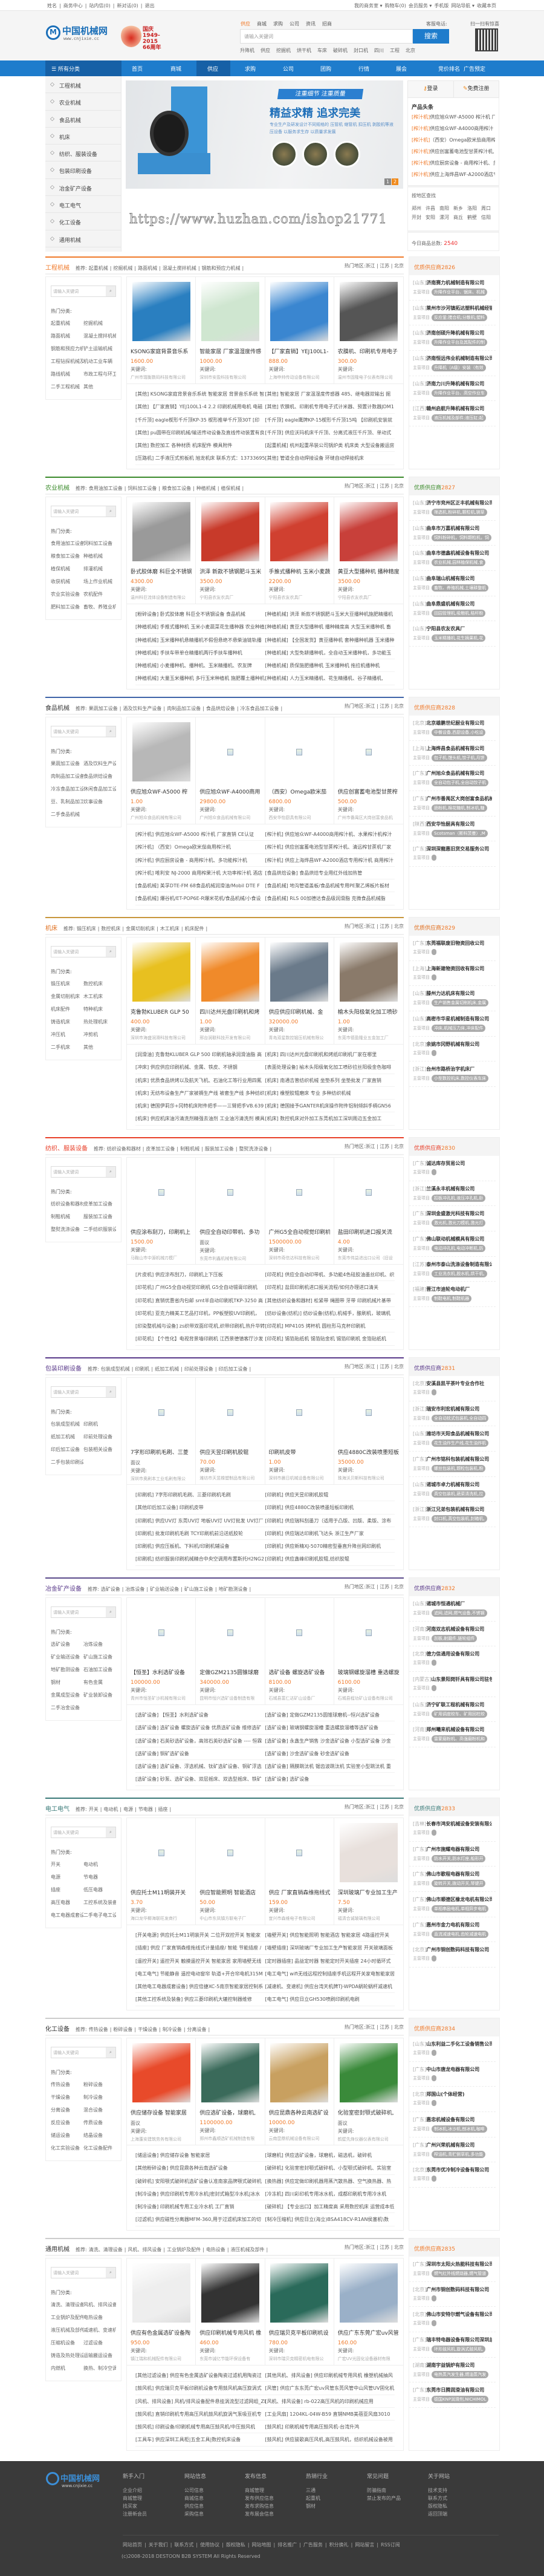  I want to click on topbar-link: 我的商务室 ▾, so click(368, 5).